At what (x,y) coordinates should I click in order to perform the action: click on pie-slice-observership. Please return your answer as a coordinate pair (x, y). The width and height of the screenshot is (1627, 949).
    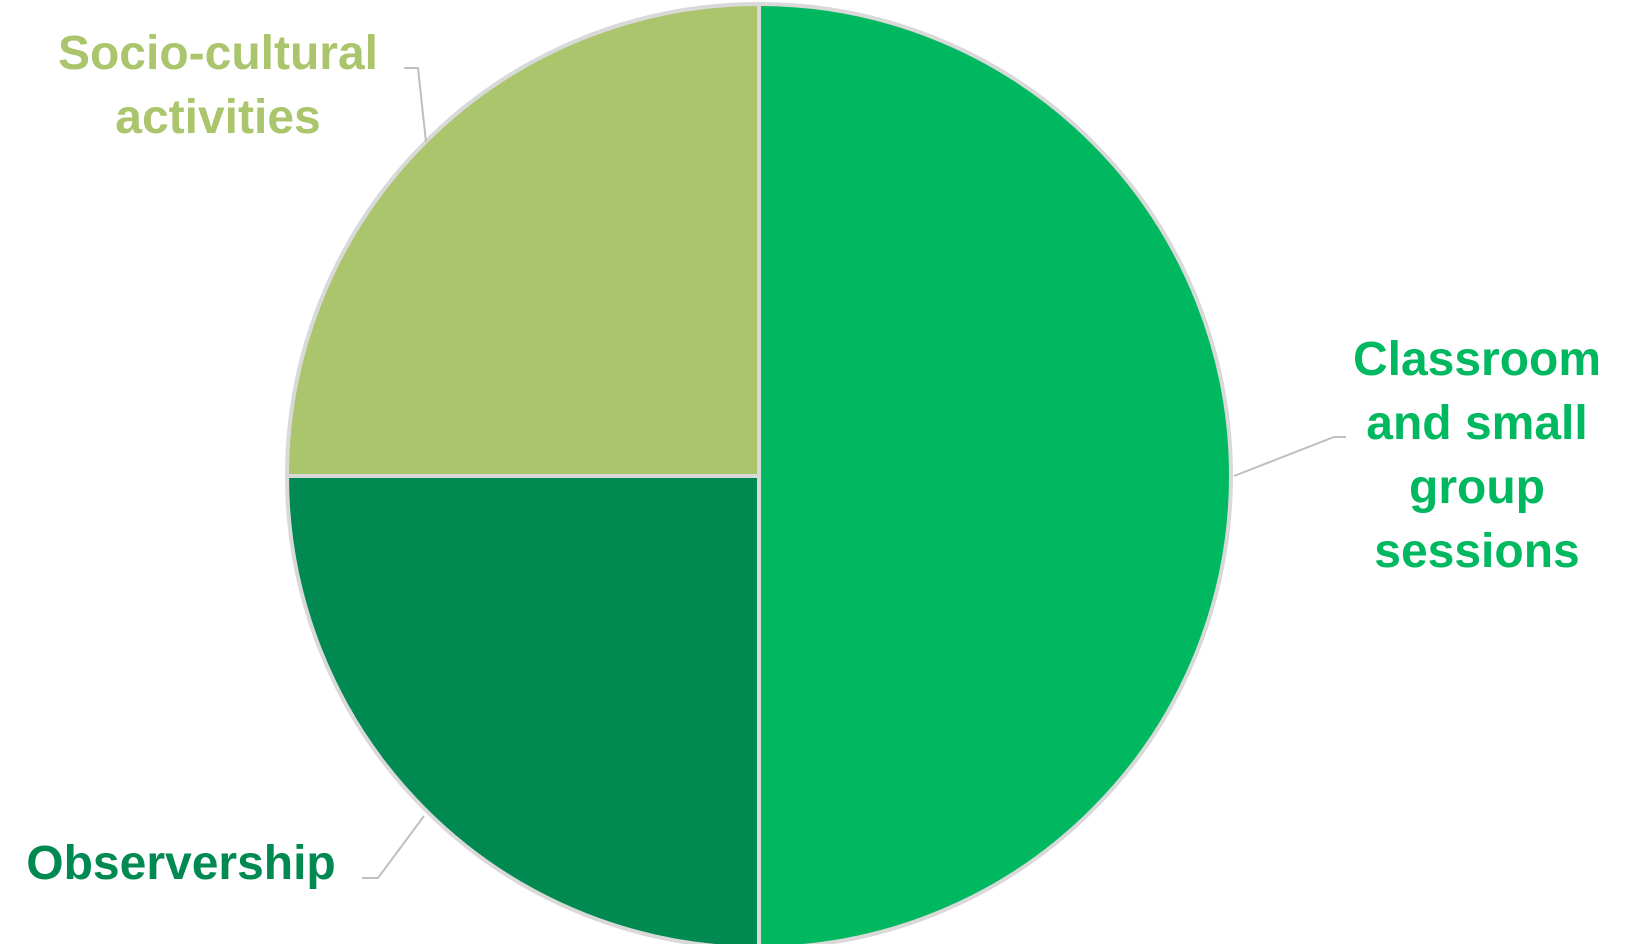
    Looking at the image, I should click on (523, 711).